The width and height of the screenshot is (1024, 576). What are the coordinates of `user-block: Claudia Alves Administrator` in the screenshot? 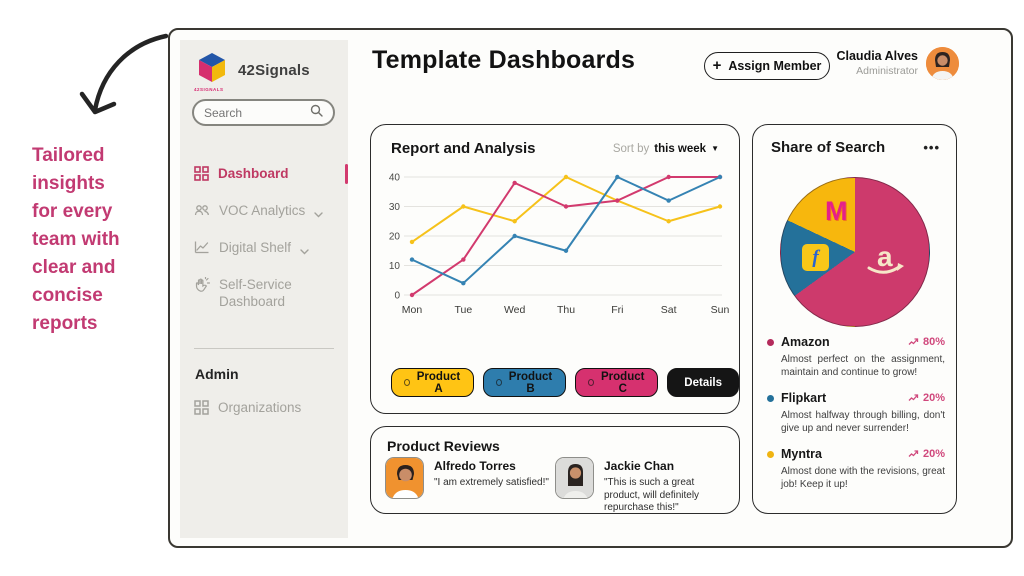 It's located at (854, 63).